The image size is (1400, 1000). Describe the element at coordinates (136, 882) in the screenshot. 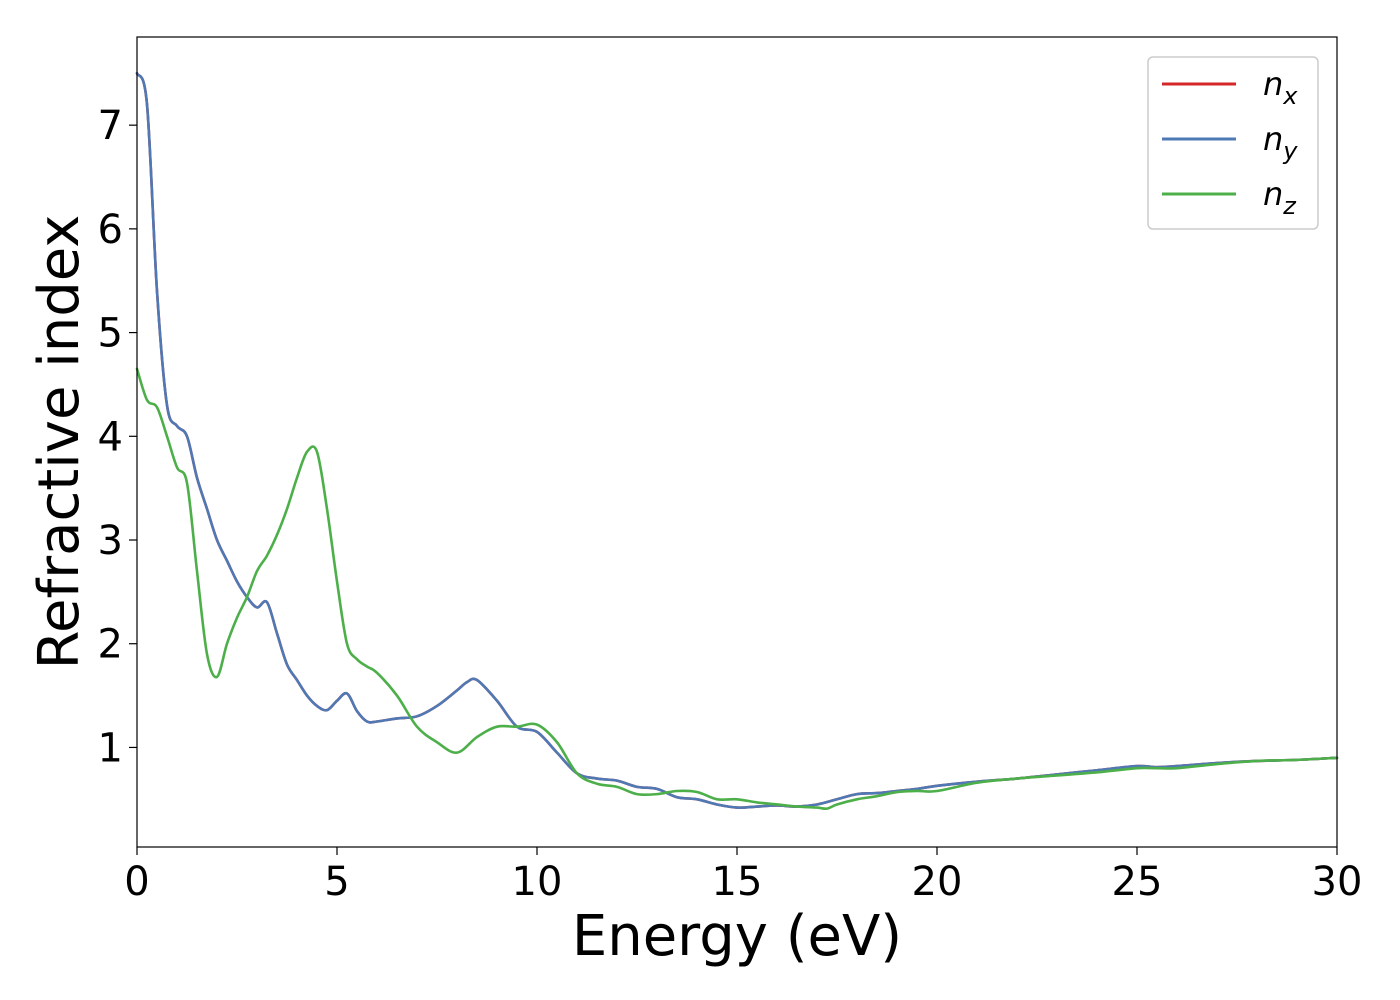

I see `x-tick-label: 0` at that location.